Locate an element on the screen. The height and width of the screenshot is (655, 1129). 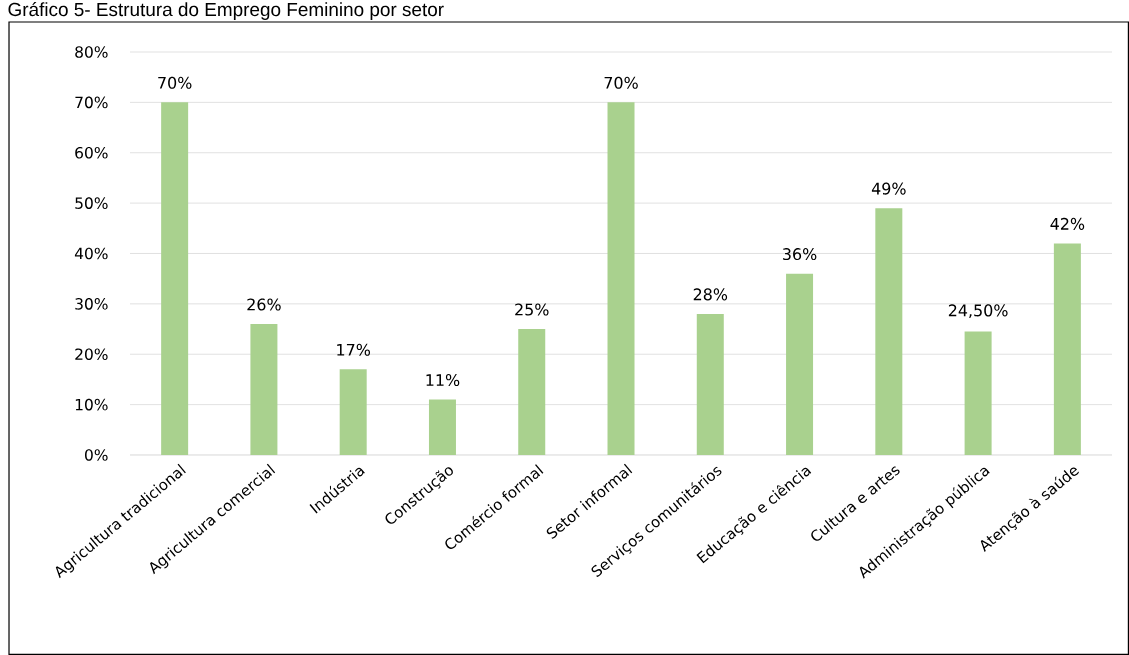
y-tick-label: 0% is located at coordinates (96, 455).